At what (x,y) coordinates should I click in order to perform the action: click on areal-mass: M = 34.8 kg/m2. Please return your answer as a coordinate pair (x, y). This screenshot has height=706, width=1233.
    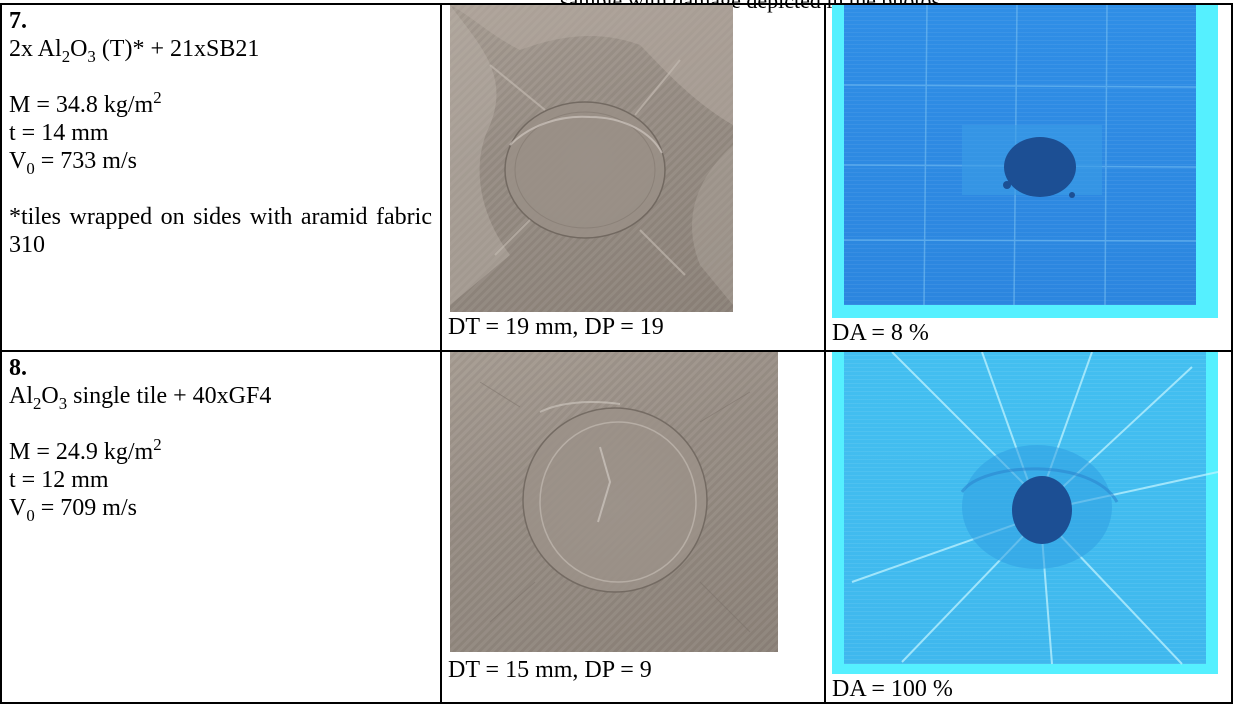
    Looking at the image, I should click on (85, 103).